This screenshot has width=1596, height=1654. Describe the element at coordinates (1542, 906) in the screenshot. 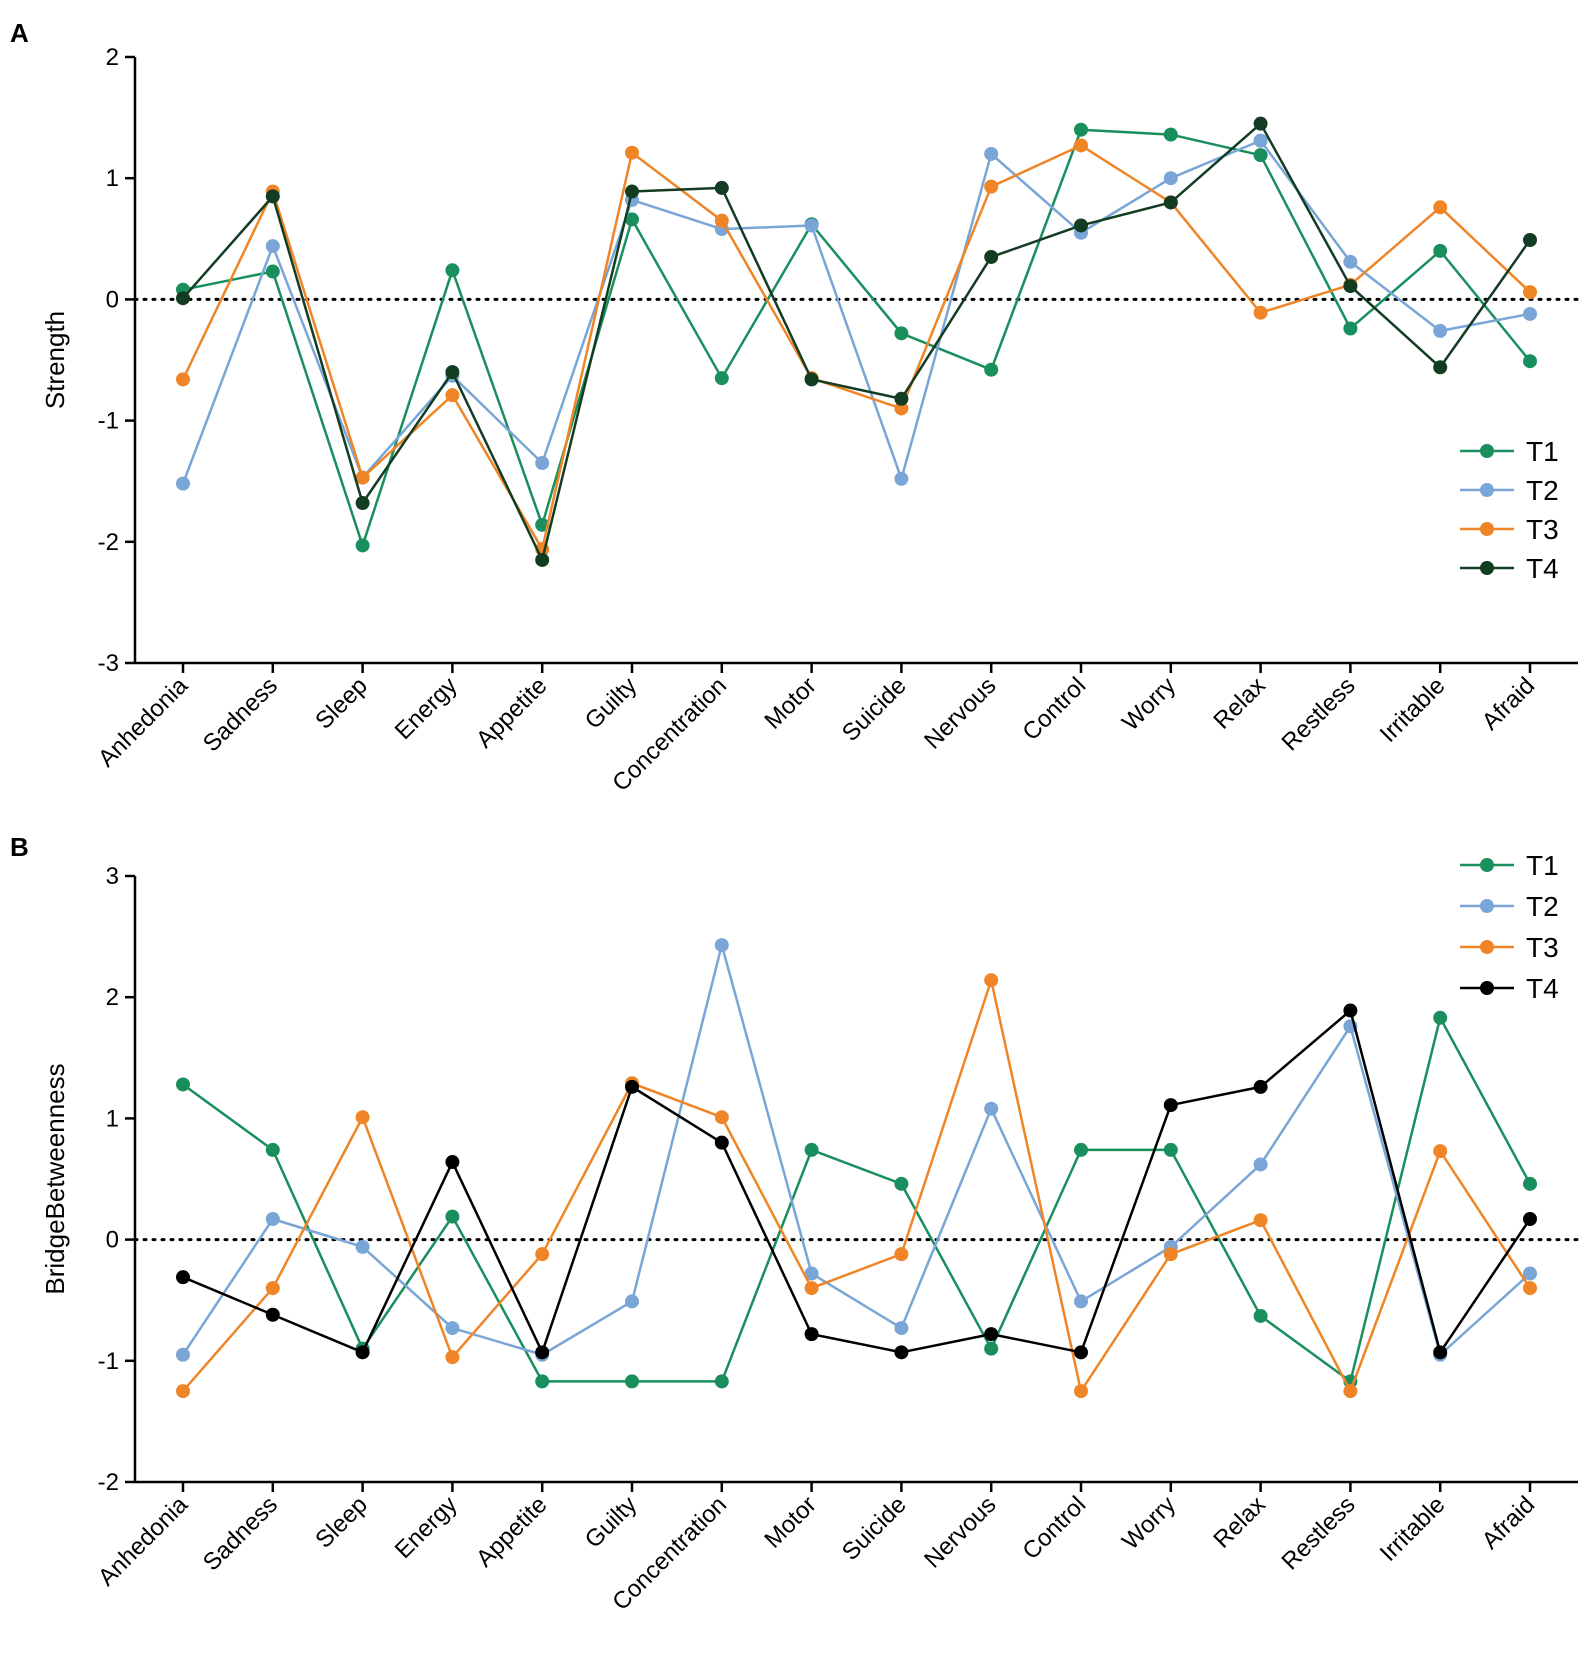

I see `legend-label-t2: T2` at that location.